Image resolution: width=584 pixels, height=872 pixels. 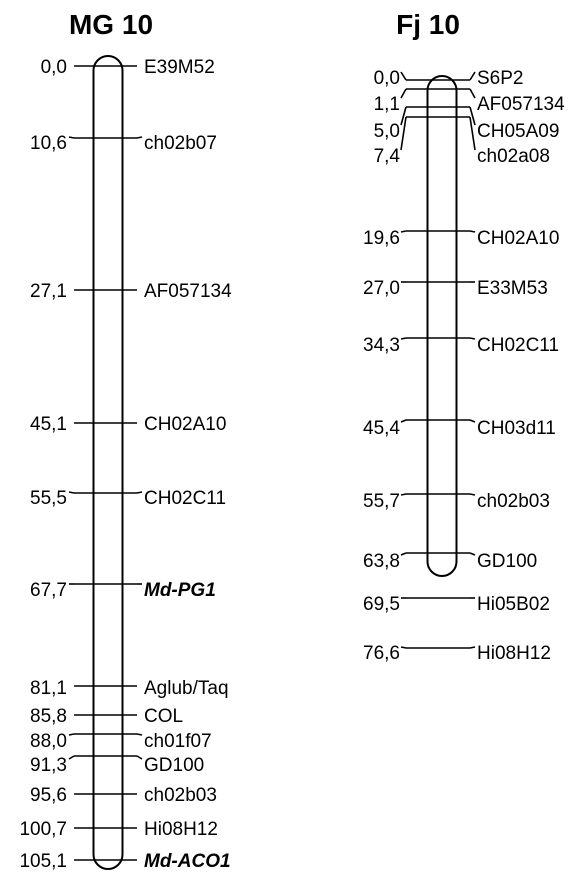 What do you see at coordinates (111, 24) in the screenshot?
I see `linkage-group-title: MG 10` at bounding box center [111, 24].